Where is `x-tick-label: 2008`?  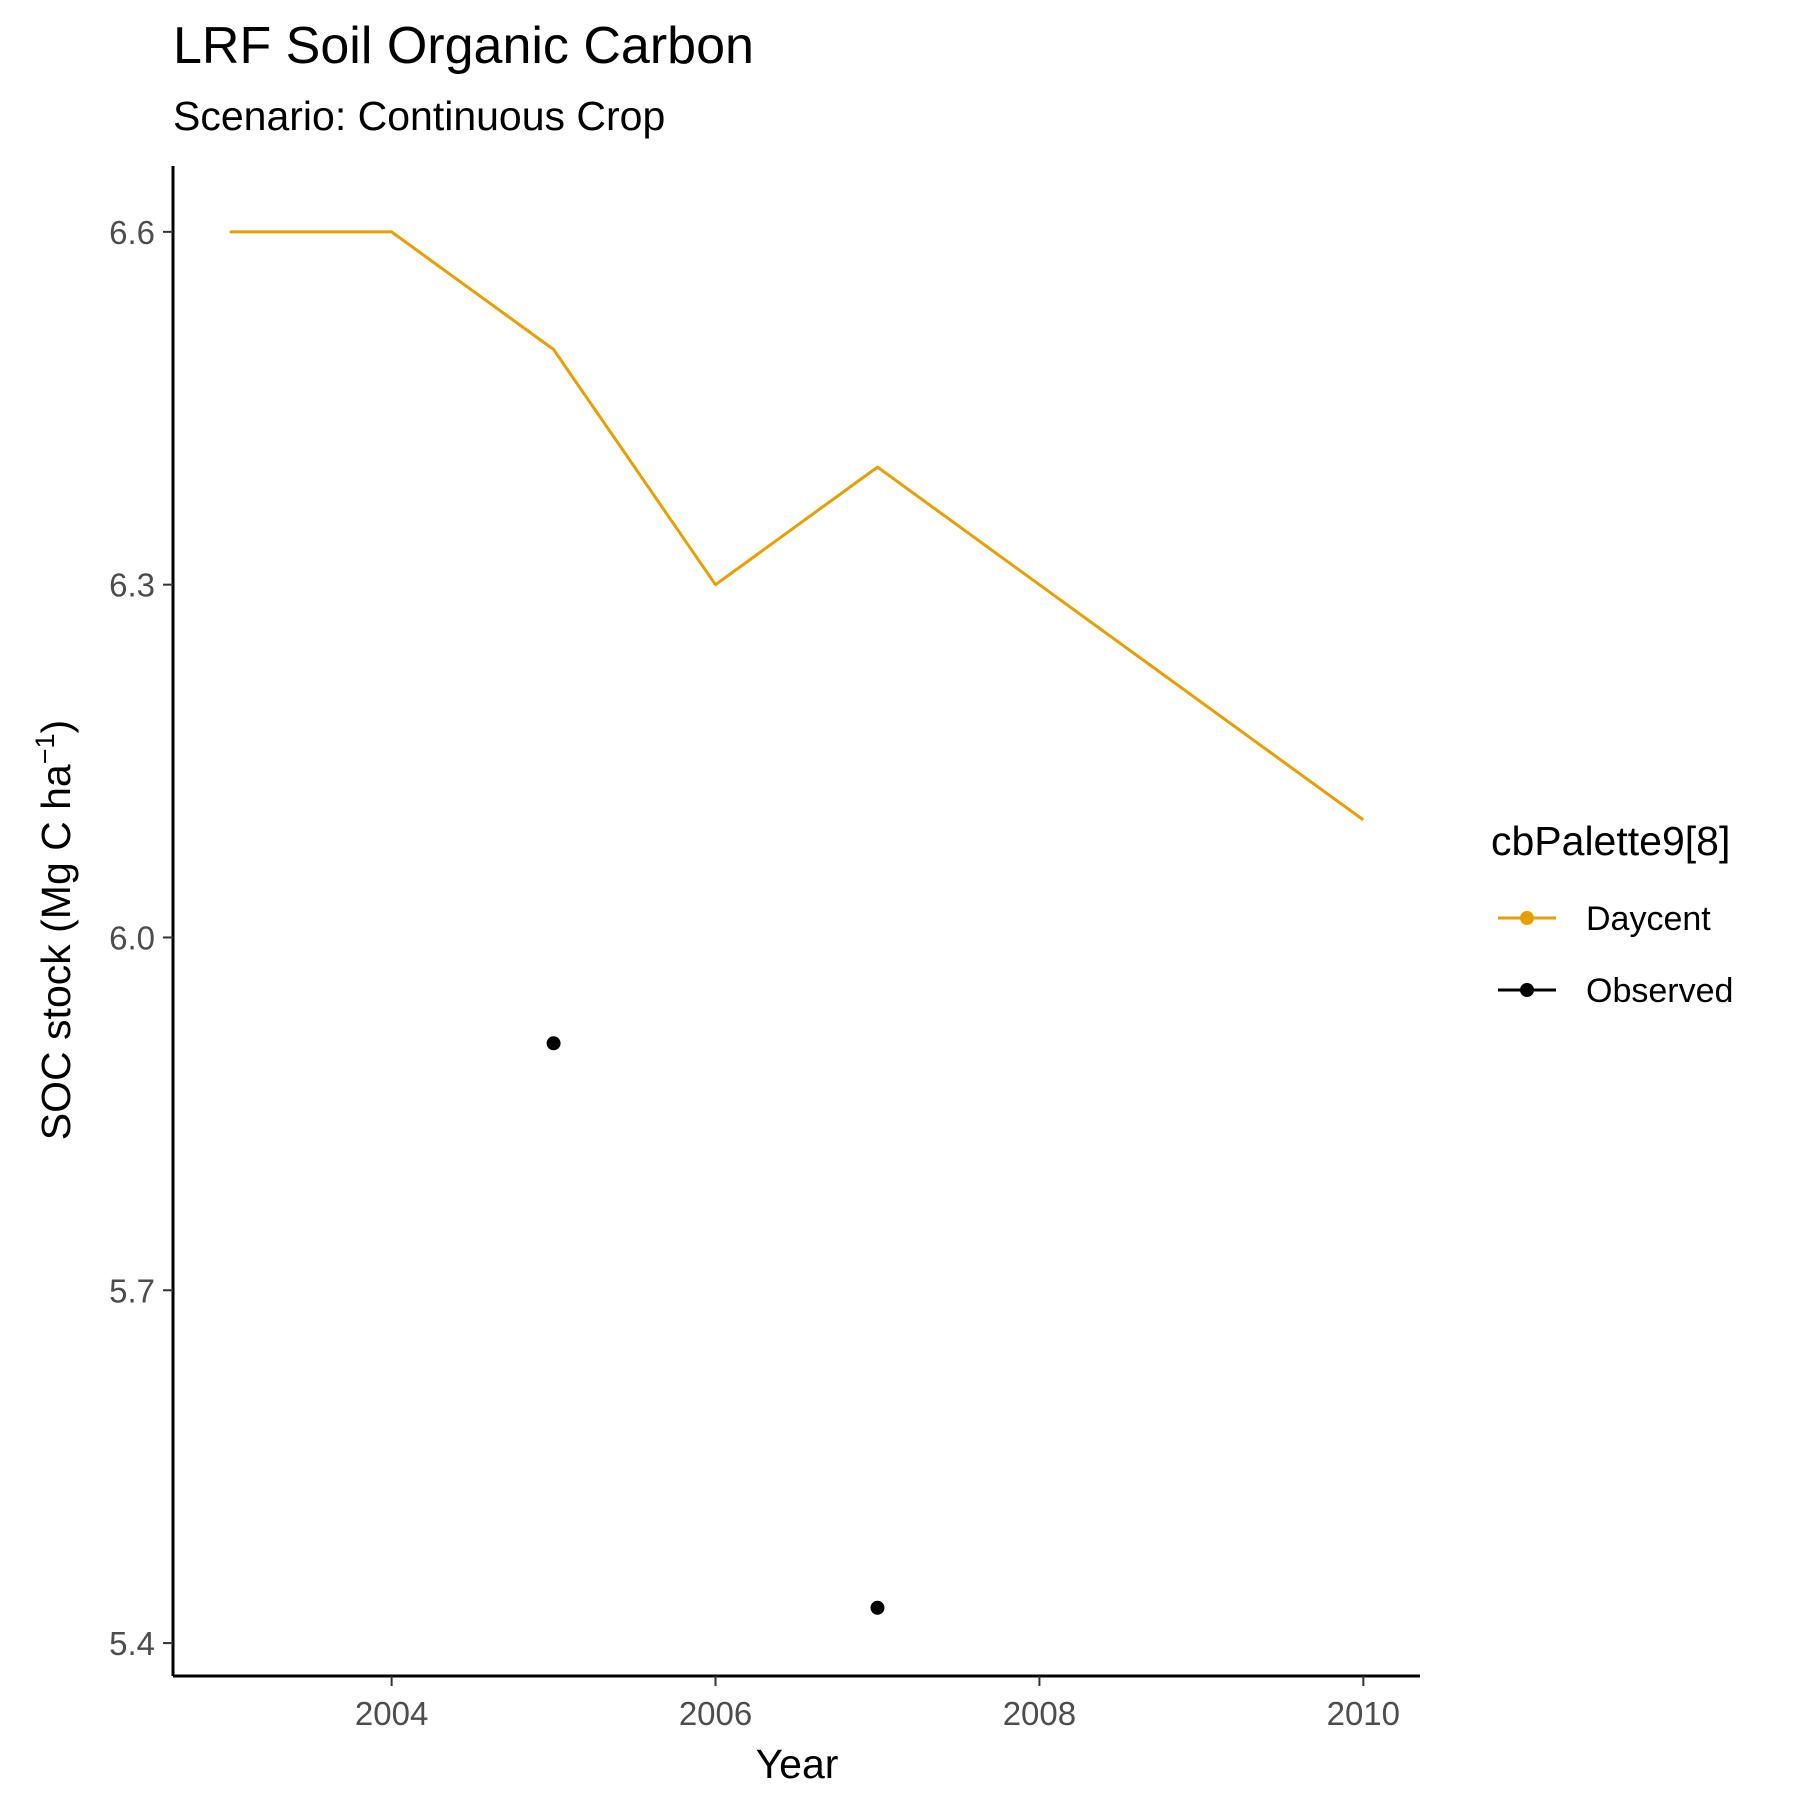
x-tick-label: 2008 is located at coordinates (1039, 1713).